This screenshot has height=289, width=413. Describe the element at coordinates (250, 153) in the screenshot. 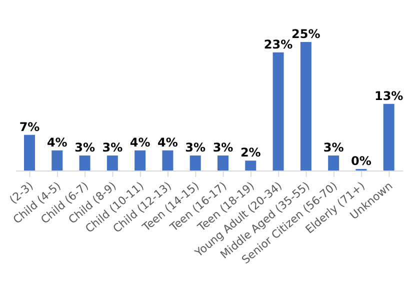

I see `data-label: 2%` at that location.